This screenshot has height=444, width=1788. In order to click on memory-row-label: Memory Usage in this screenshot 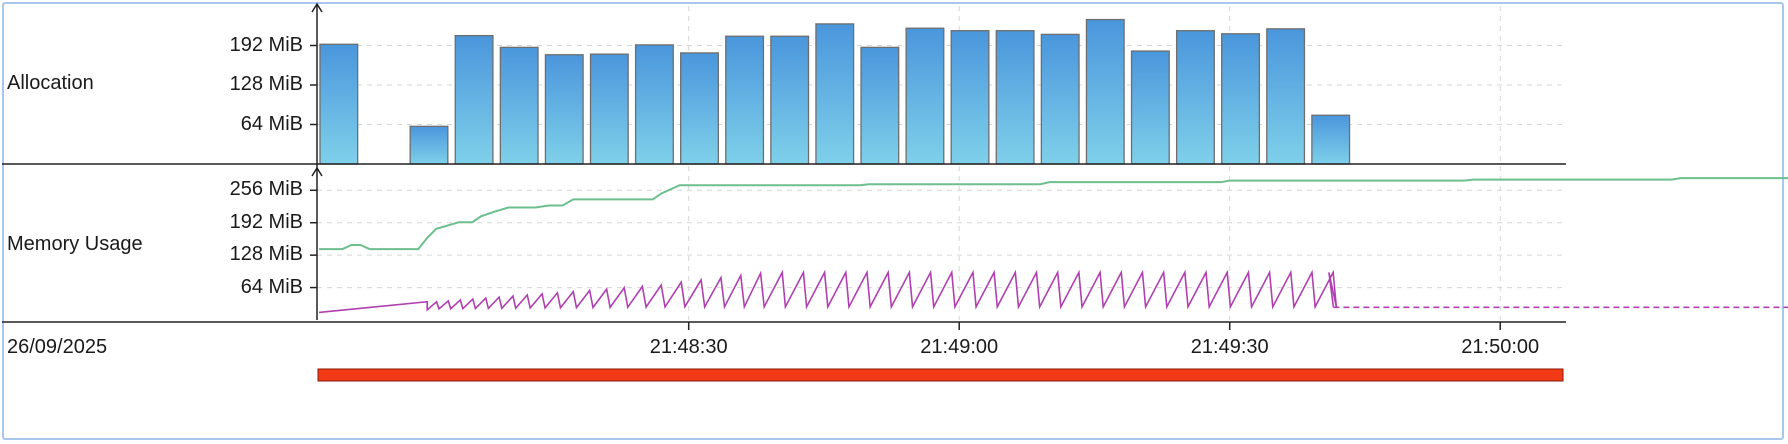, I will do `click(75, 244)`.